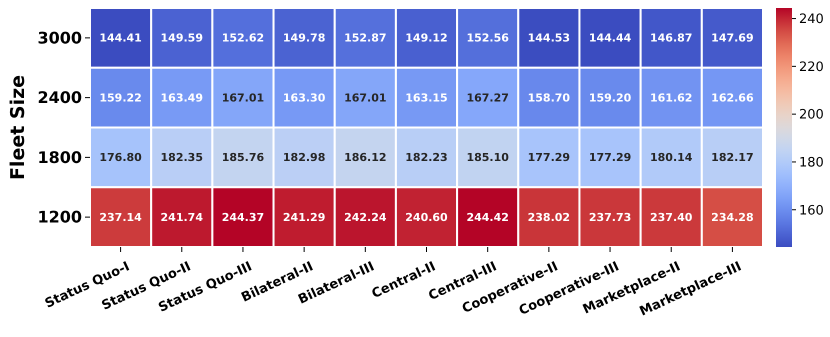 This screenshot has width=830, height=337. I want to click on data-label: 149.78, so click(304, 38).